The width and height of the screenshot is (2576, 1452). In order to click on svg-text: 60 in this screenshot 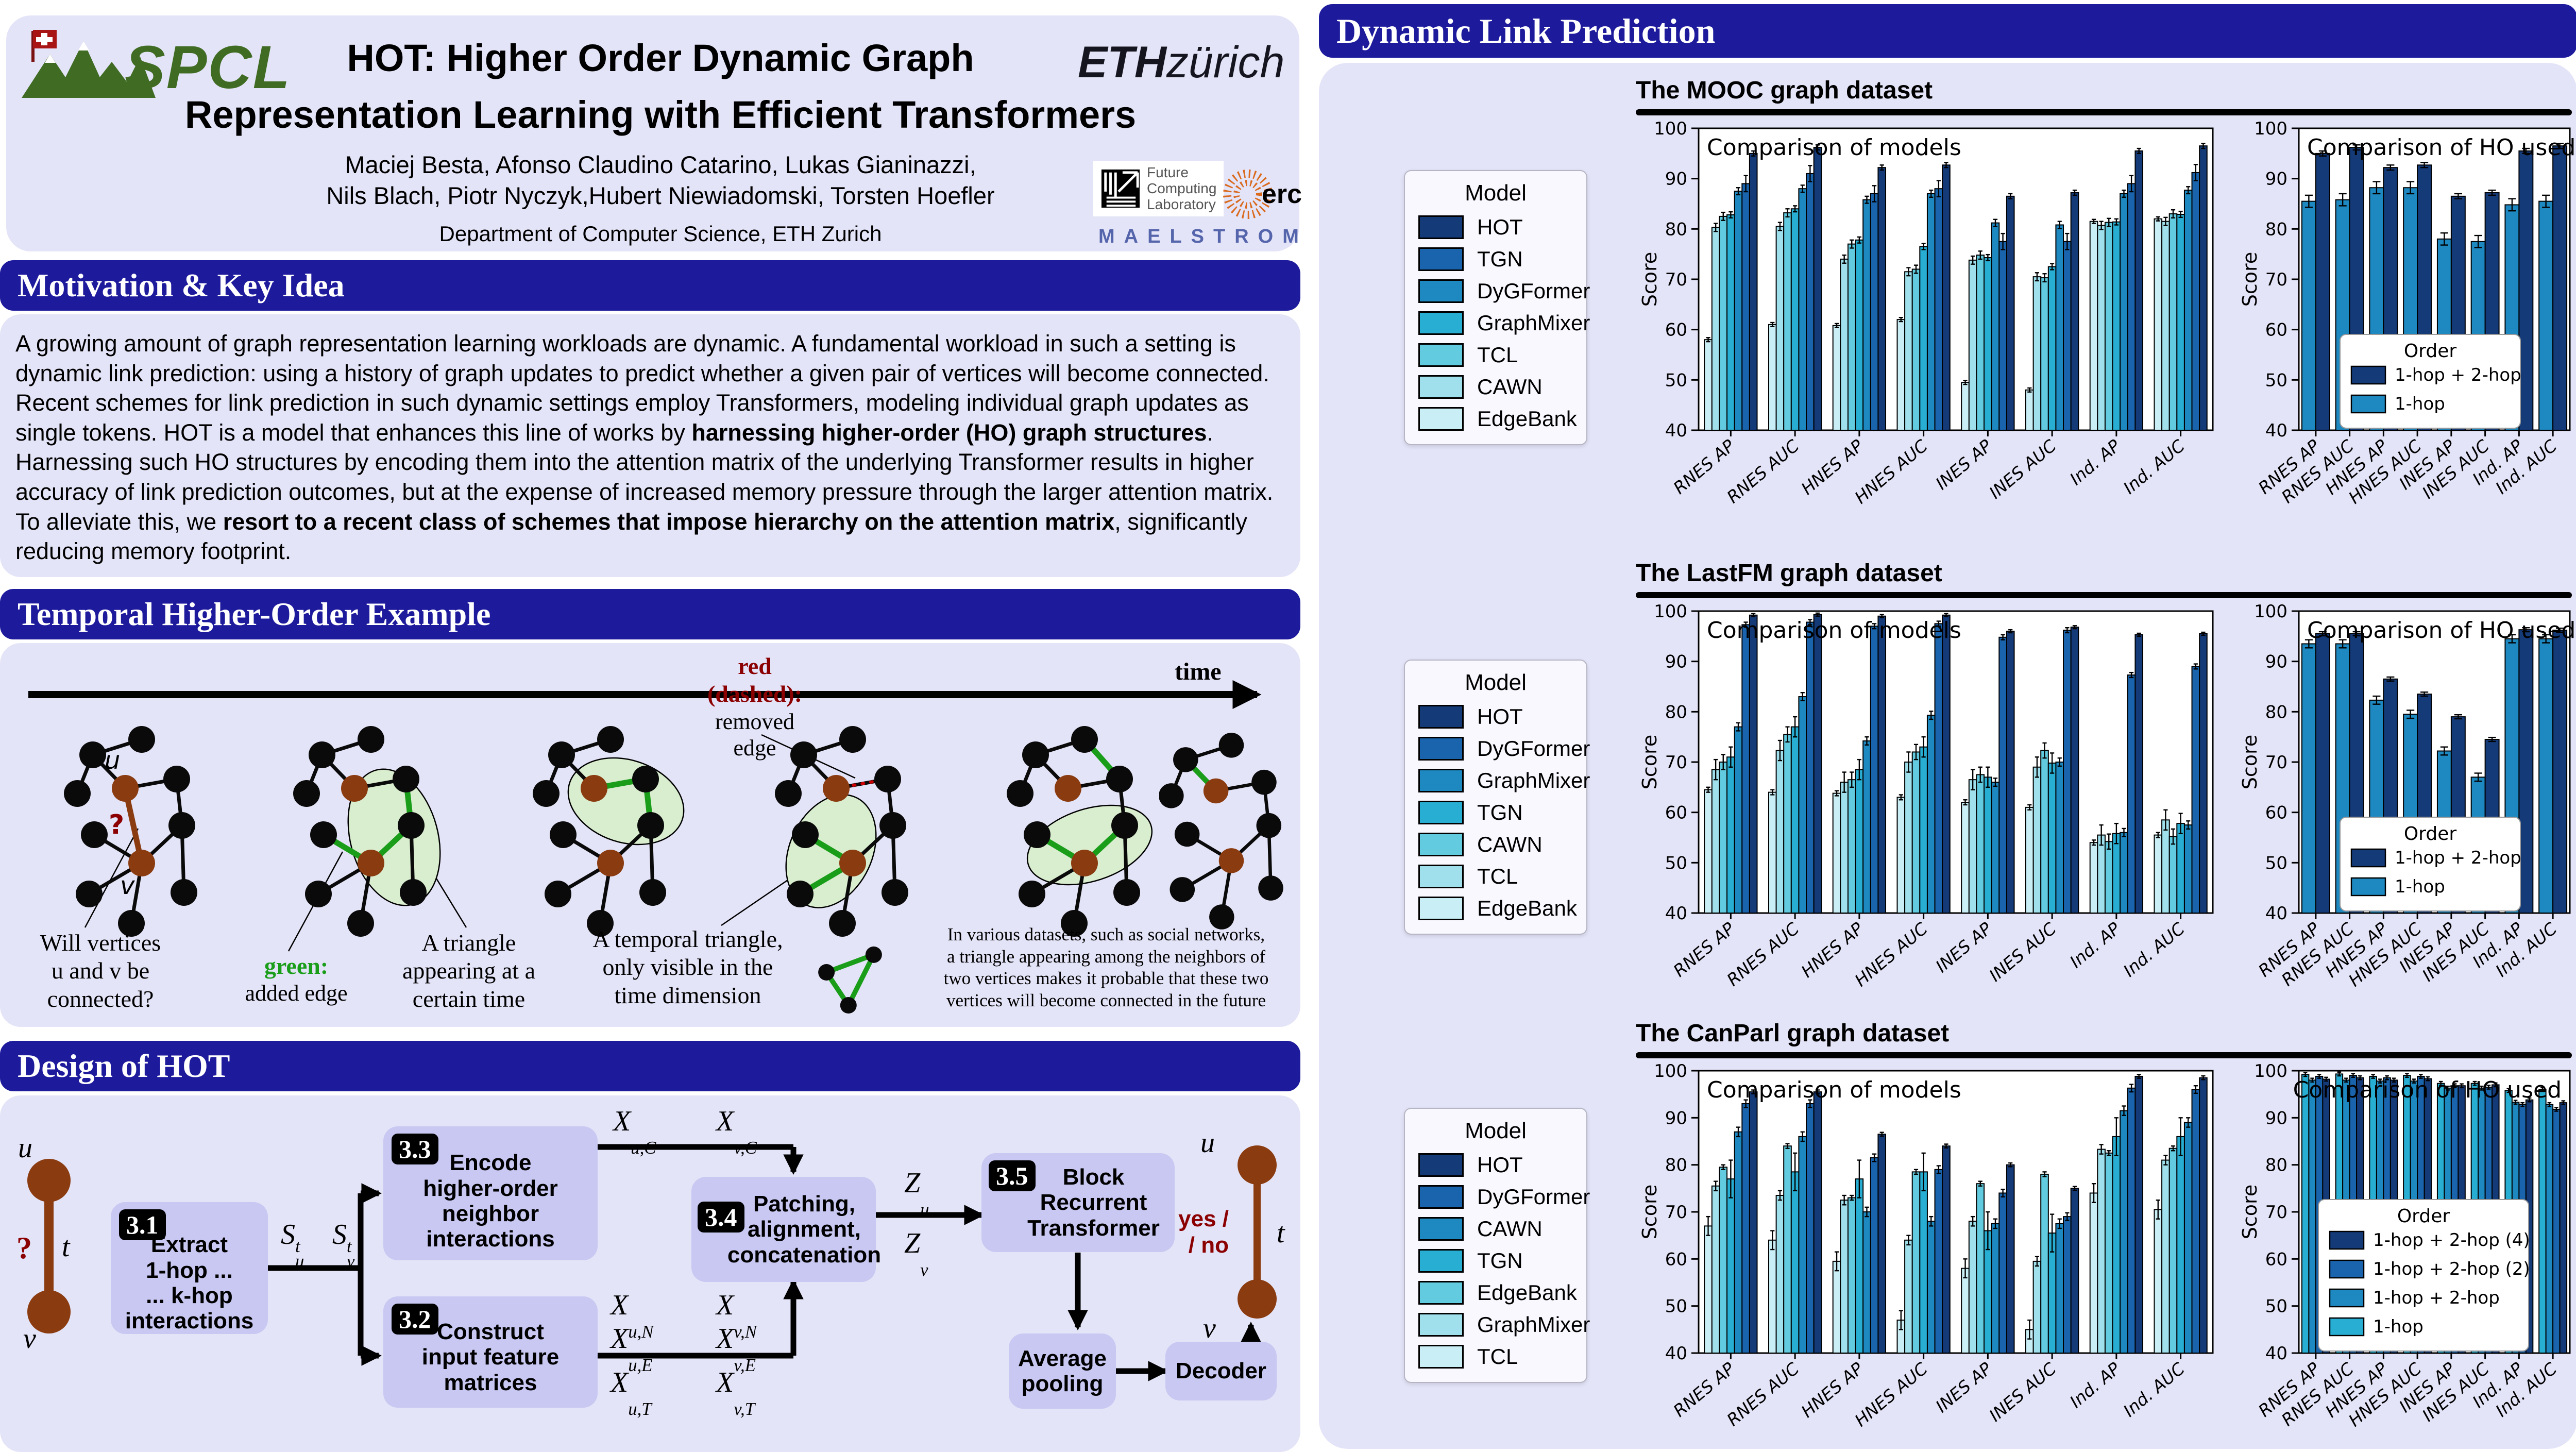, I will do `click(1676, 1259)`.